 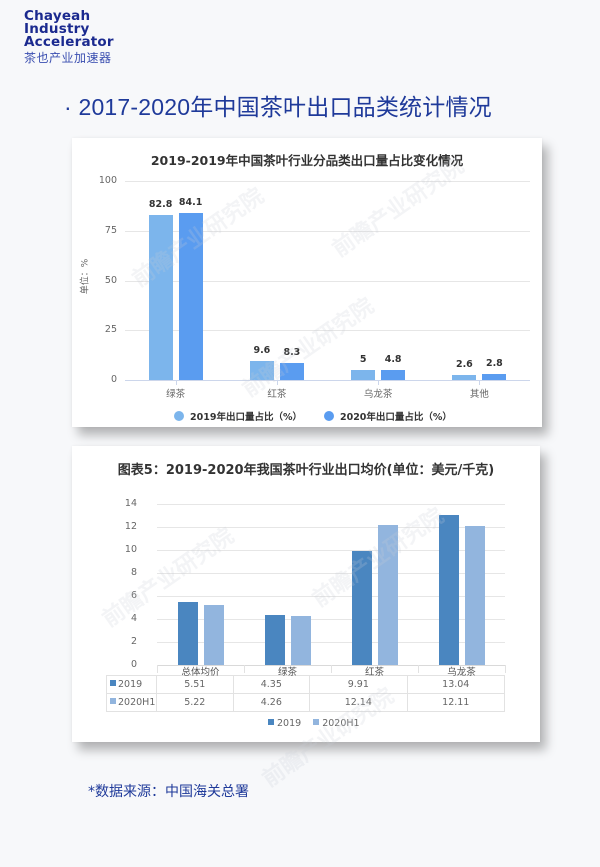 What do you see at coordinates (200, 672) in the screenshot?
I see `x-category-label: 总体均价` at bounding box center [200, 672].